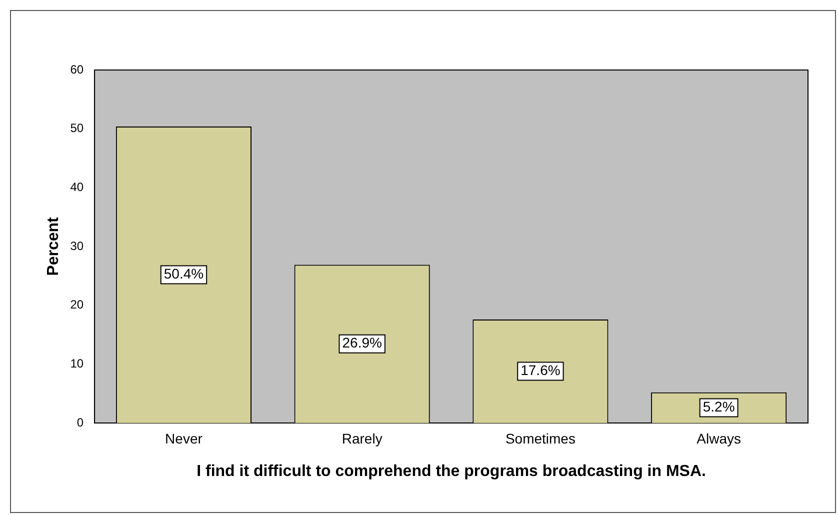  I want to click on y-tick-label: 60, so click(77, 69).